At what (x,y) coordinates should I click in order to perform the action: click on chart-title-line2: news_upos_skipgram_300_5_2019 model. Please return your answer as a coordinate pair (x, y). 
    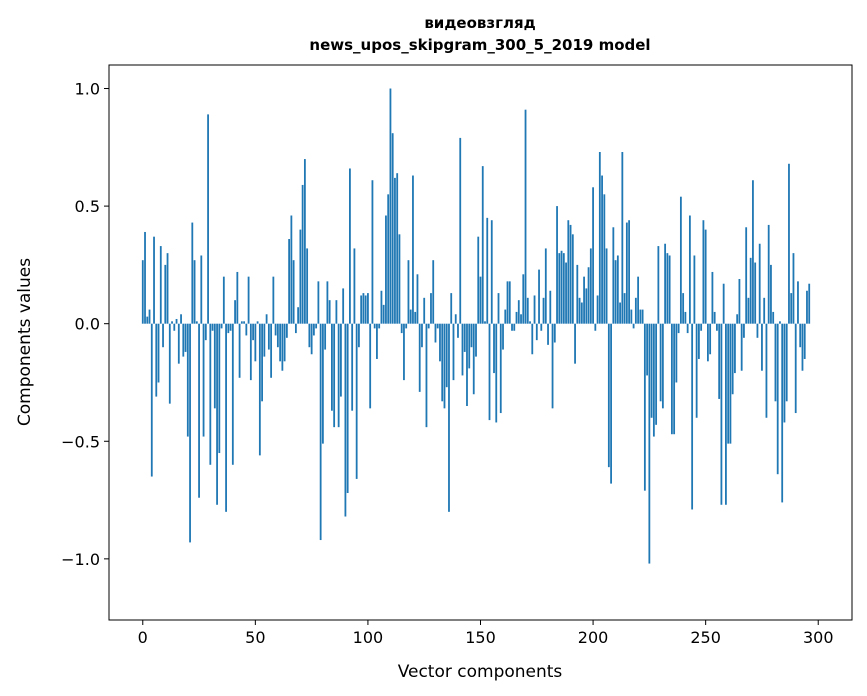
    Looking at the image, I should click on (479, 45).